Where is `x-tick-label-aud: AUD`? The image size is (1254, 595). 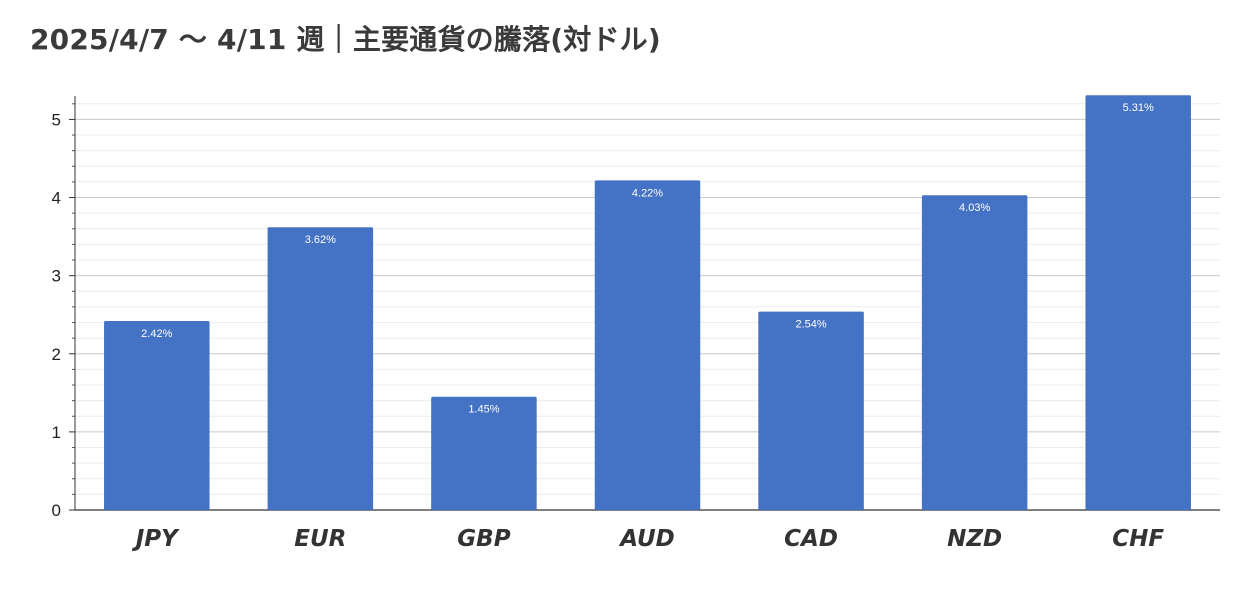 x-tick-label-aud: AUD is located at coordinates (646, 539).